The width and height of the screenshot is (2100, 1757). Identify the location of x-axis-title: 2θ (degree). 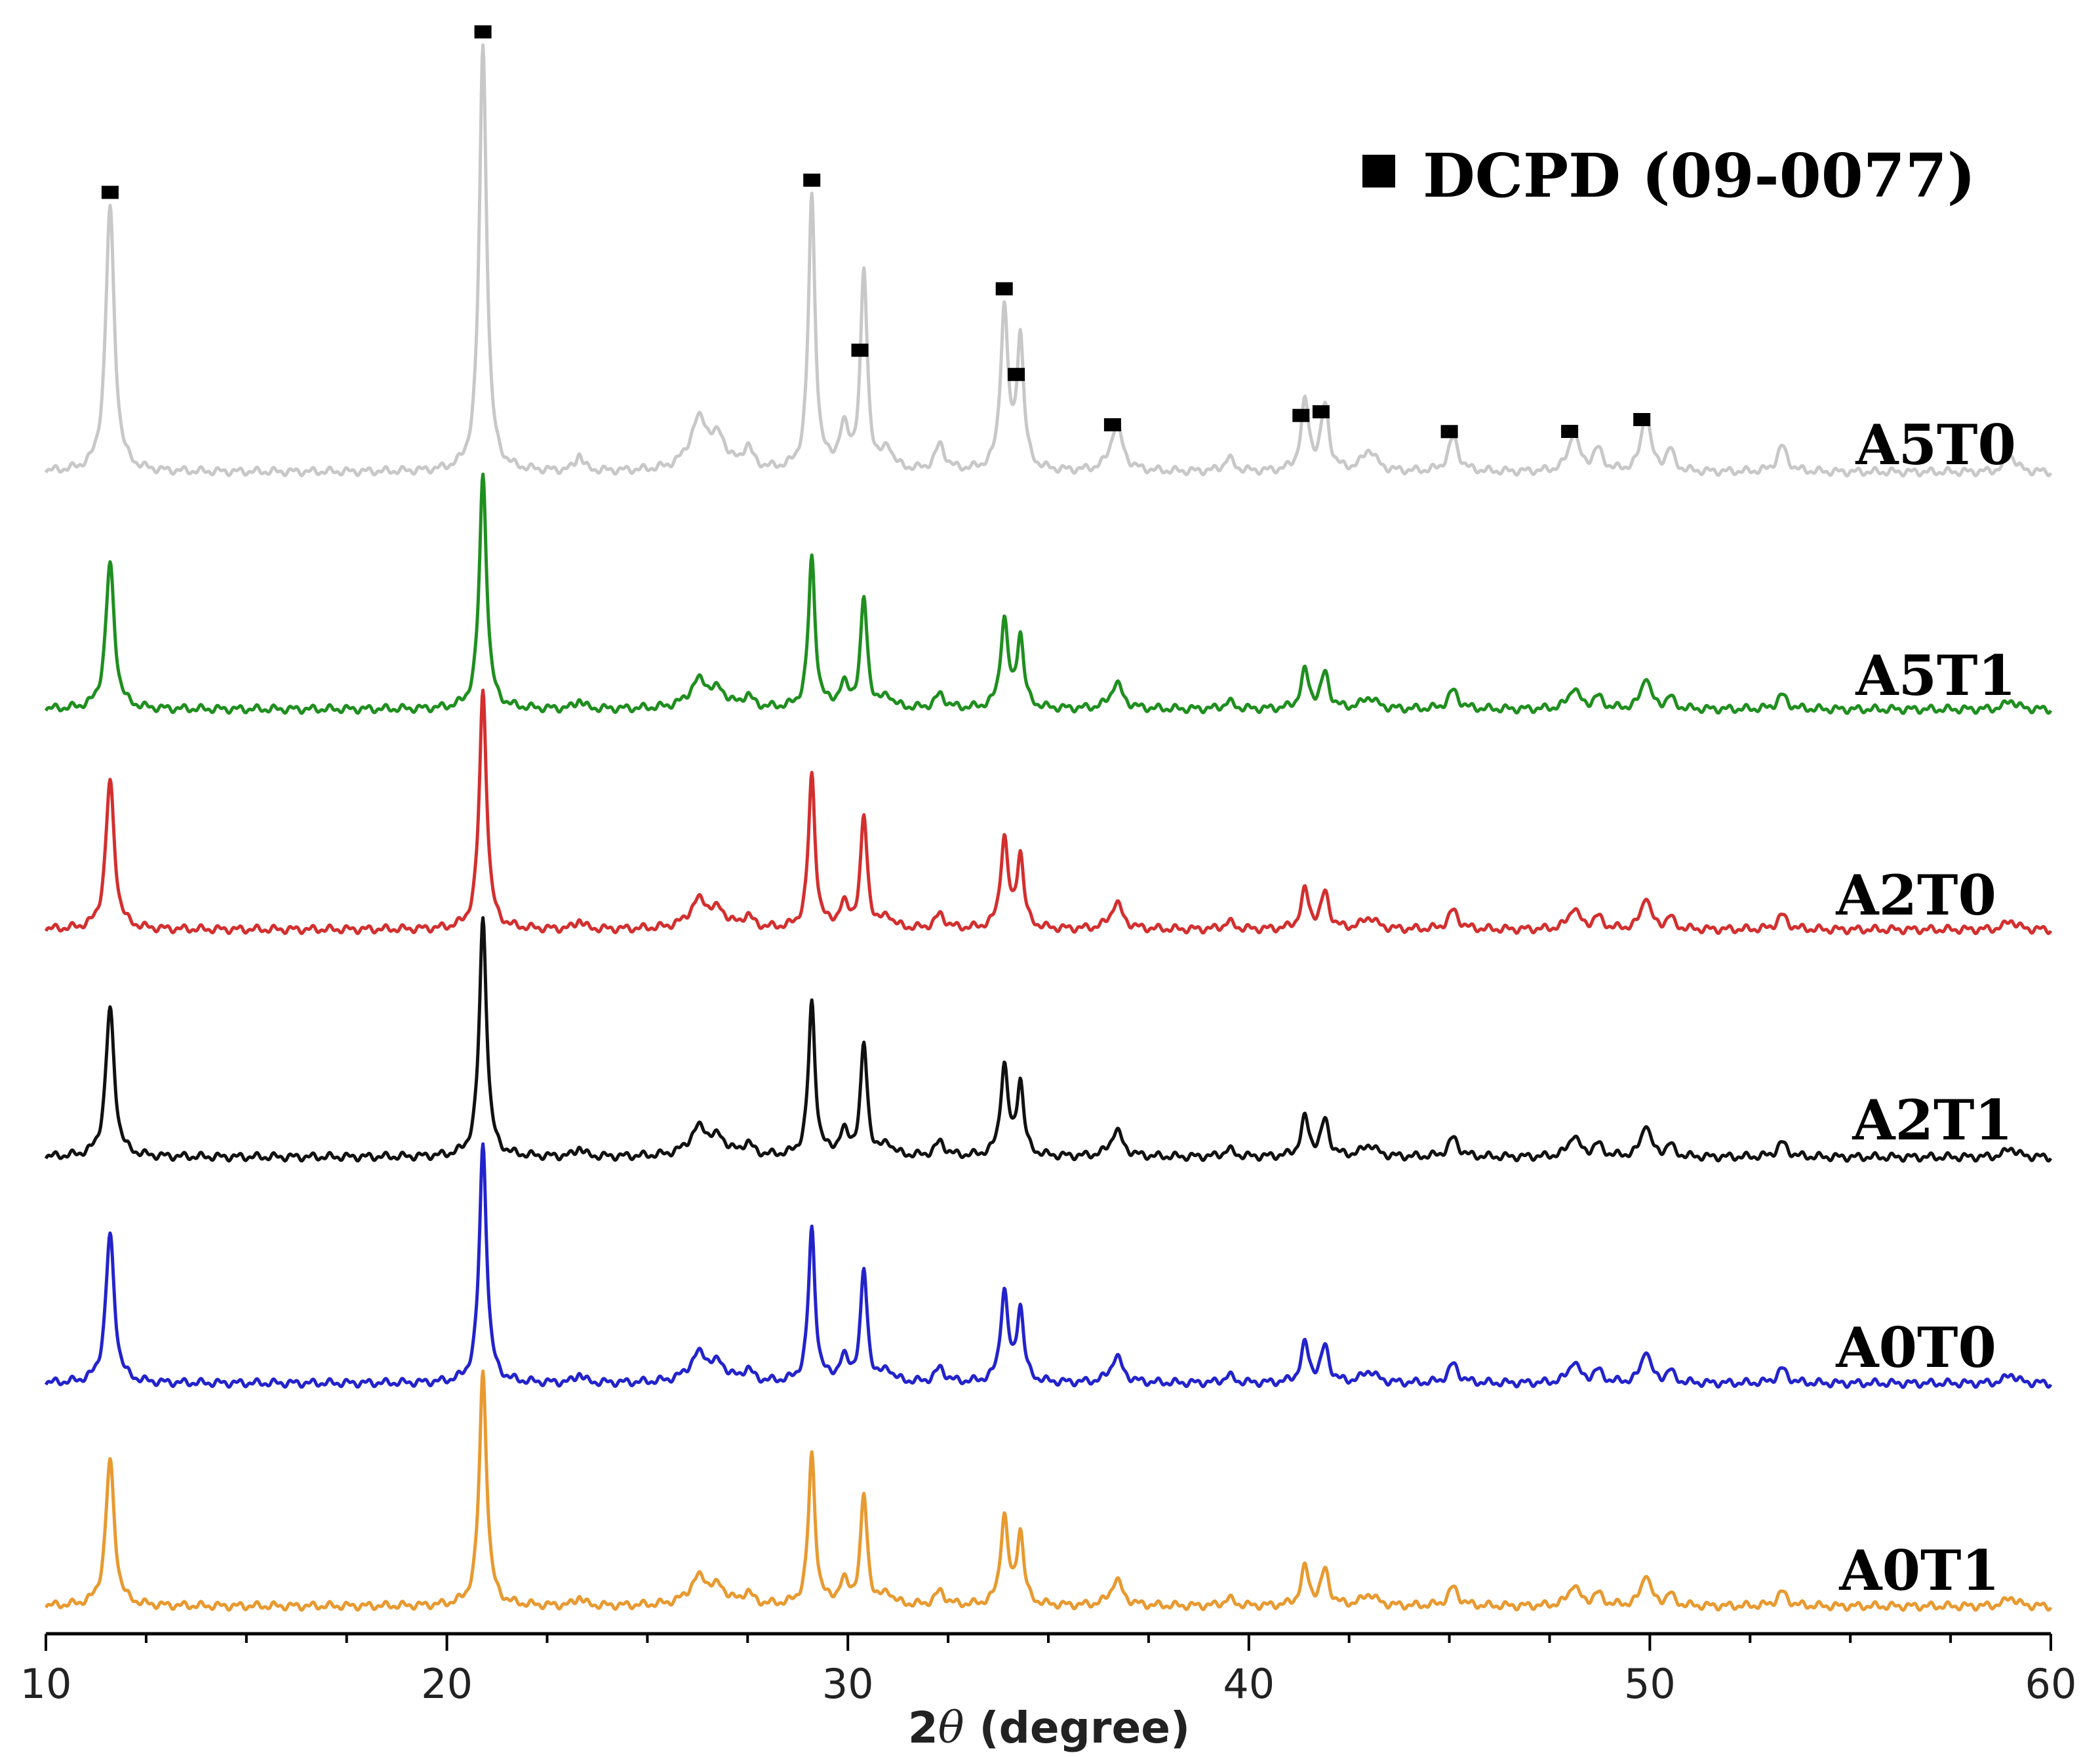
(1049, 1728).